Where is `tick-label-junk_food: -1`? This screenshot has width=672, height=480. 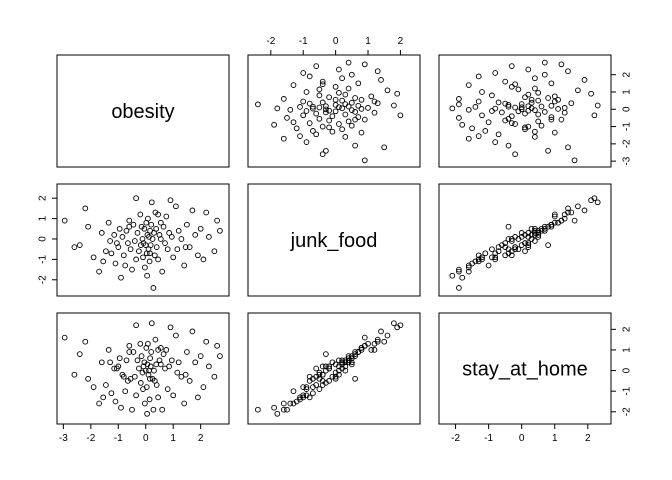 tick-label-junk_food: -1 is located at coordinates (303, 41).